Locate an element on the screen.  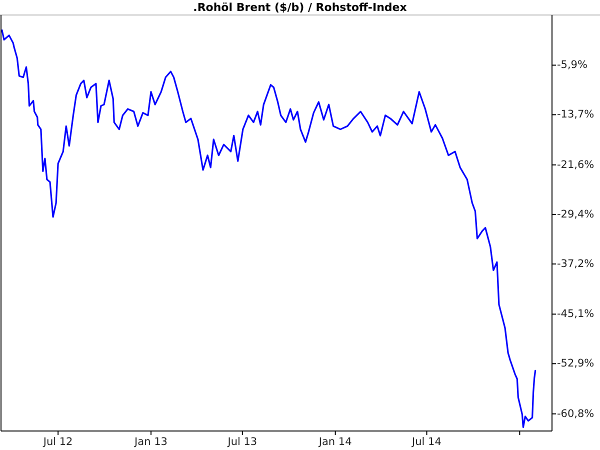
chart-title: .Rohöl Brent ($/b) / Rohstoff-Index is located at coordinates (300, 7).